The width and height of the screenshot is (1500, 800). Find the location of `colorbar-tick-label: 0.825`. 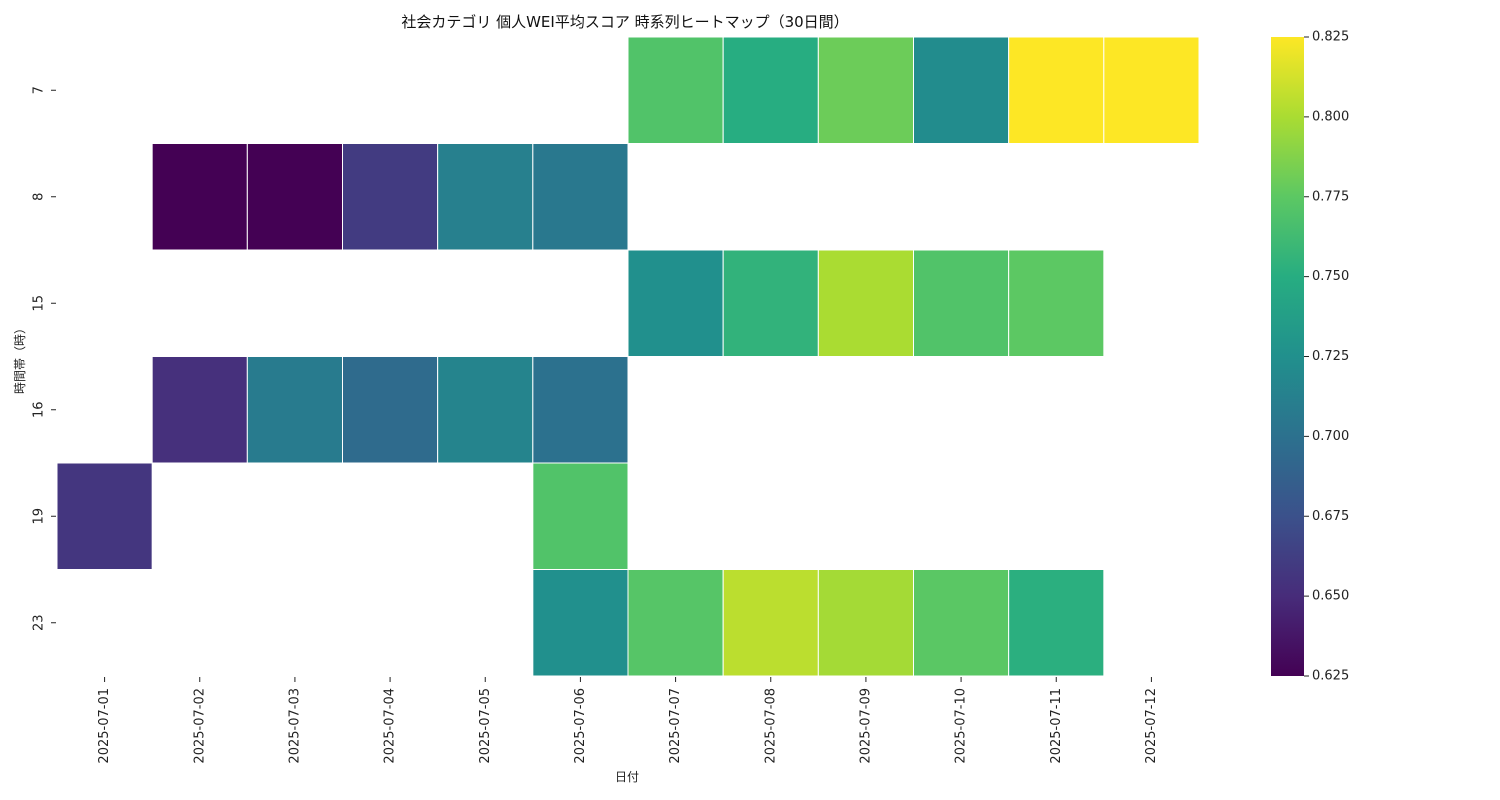

colorbar-tick-label: 0.825 is located at coordinates (1330, 37).